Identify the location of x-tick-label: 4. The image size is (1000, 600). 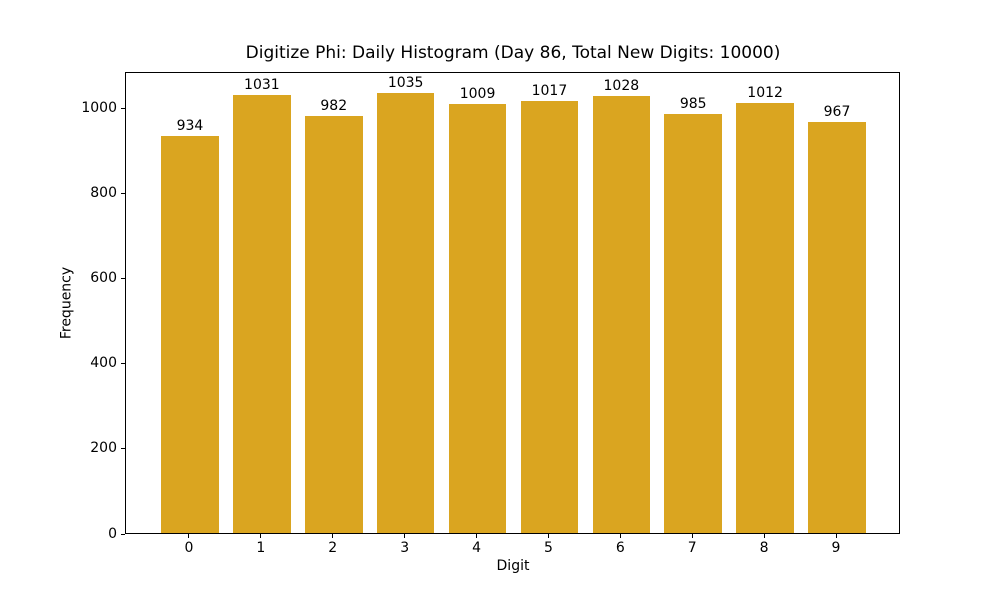
(476, 548).